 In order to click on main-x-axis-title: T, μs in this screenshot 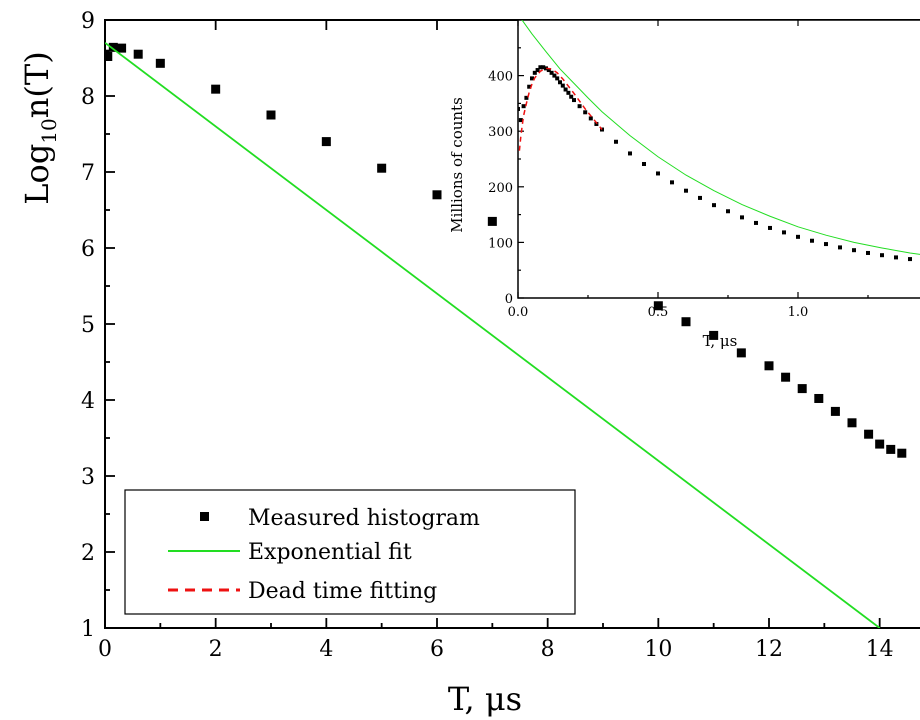, I will do `click(485, 699)`.